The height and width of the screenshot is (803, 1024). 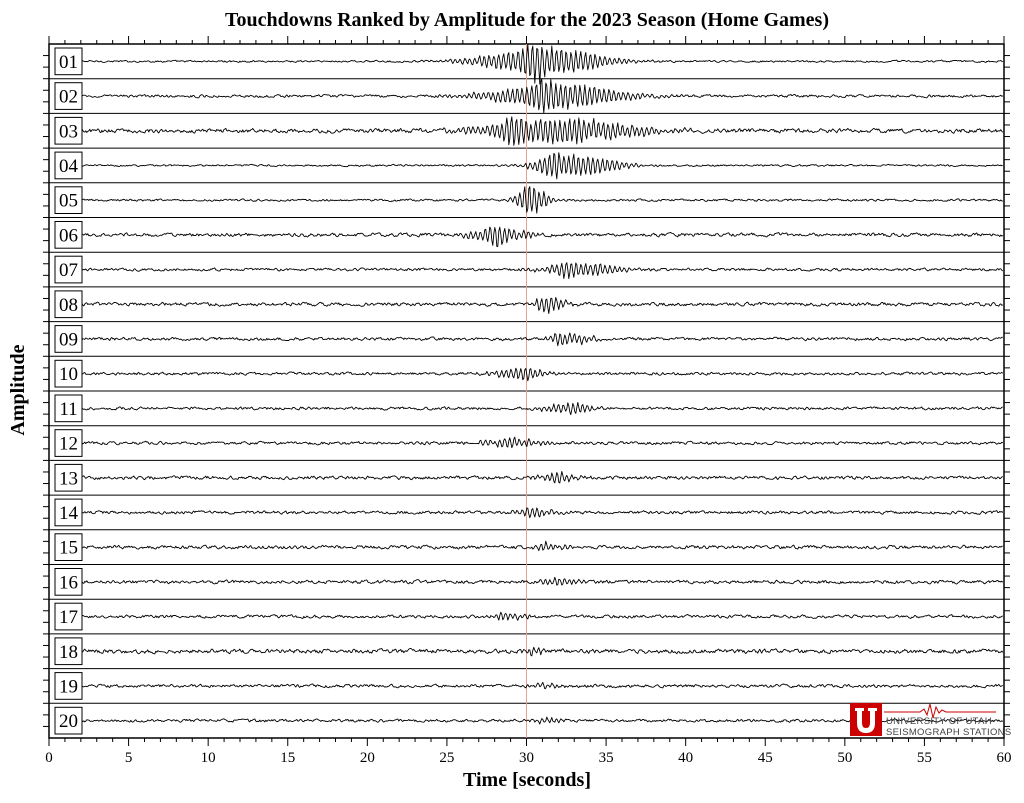 I want to click on logo-seismogram-mark, so click(x=940, y=711).